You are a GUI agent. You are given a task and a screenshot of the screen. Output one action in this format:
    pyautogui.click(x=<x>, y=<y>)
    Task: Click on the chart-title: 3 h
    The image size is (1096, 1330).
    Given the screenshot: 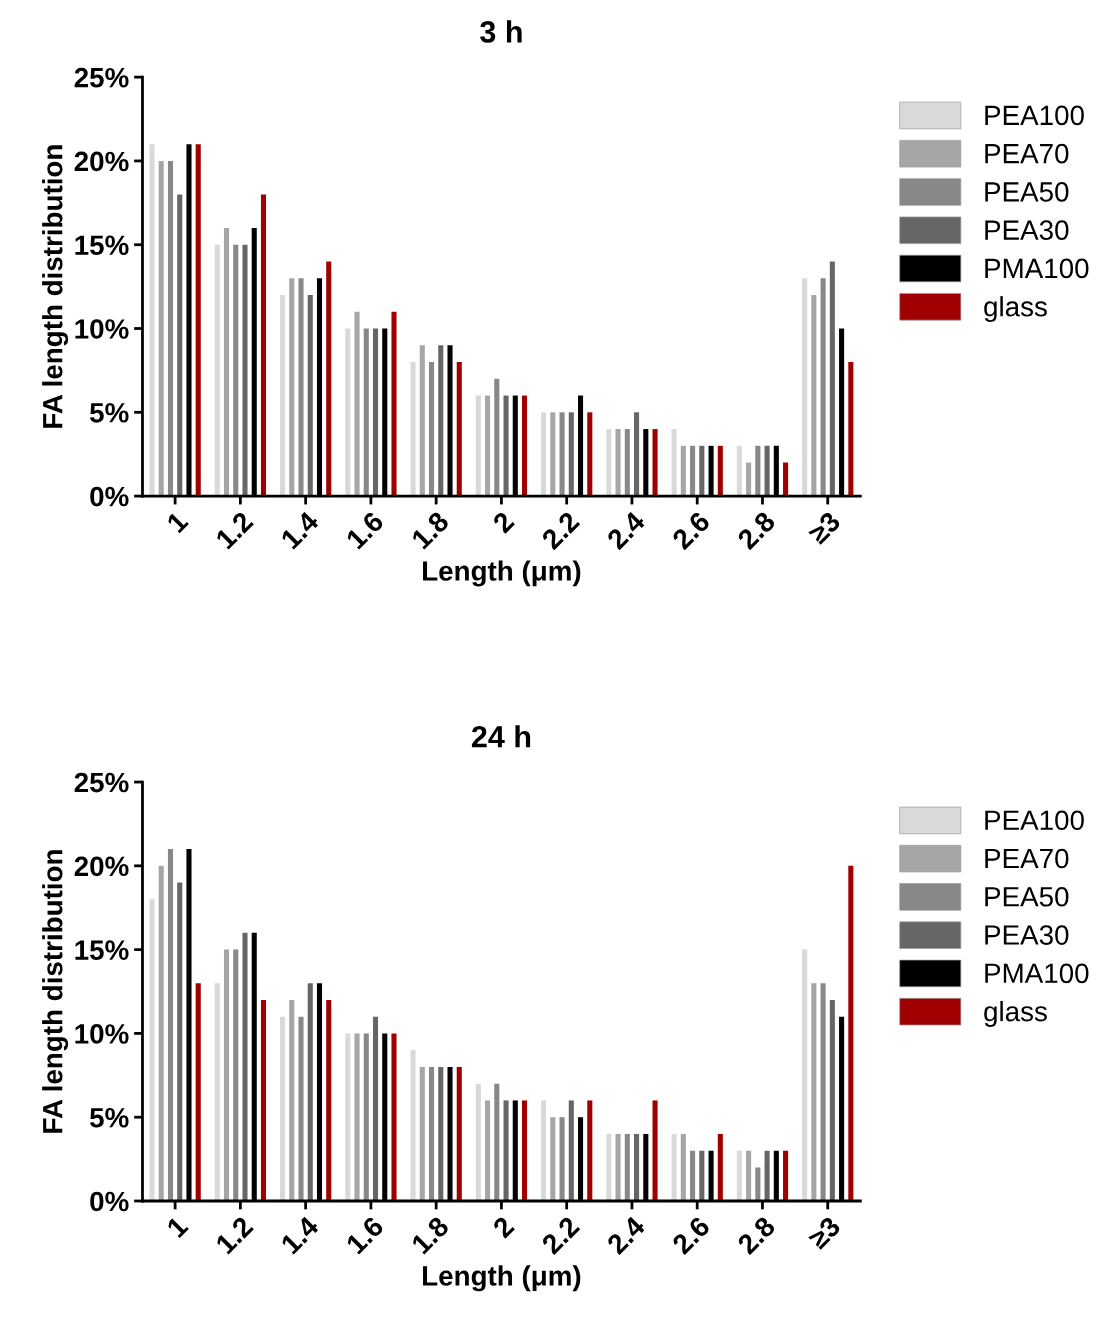 What is the action you would take?
    pyautogui.click(x=501, y=31)
    